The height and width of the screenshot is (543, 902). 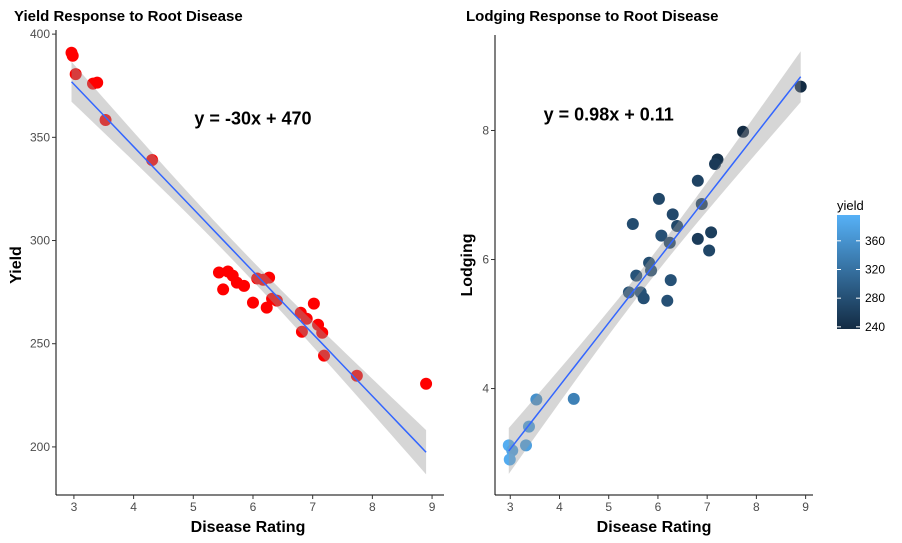 What do you see at coordinates (133, 507) in the screenshot?
I see `yield-x-tick-label: 4` at bounding box center [133, 507].